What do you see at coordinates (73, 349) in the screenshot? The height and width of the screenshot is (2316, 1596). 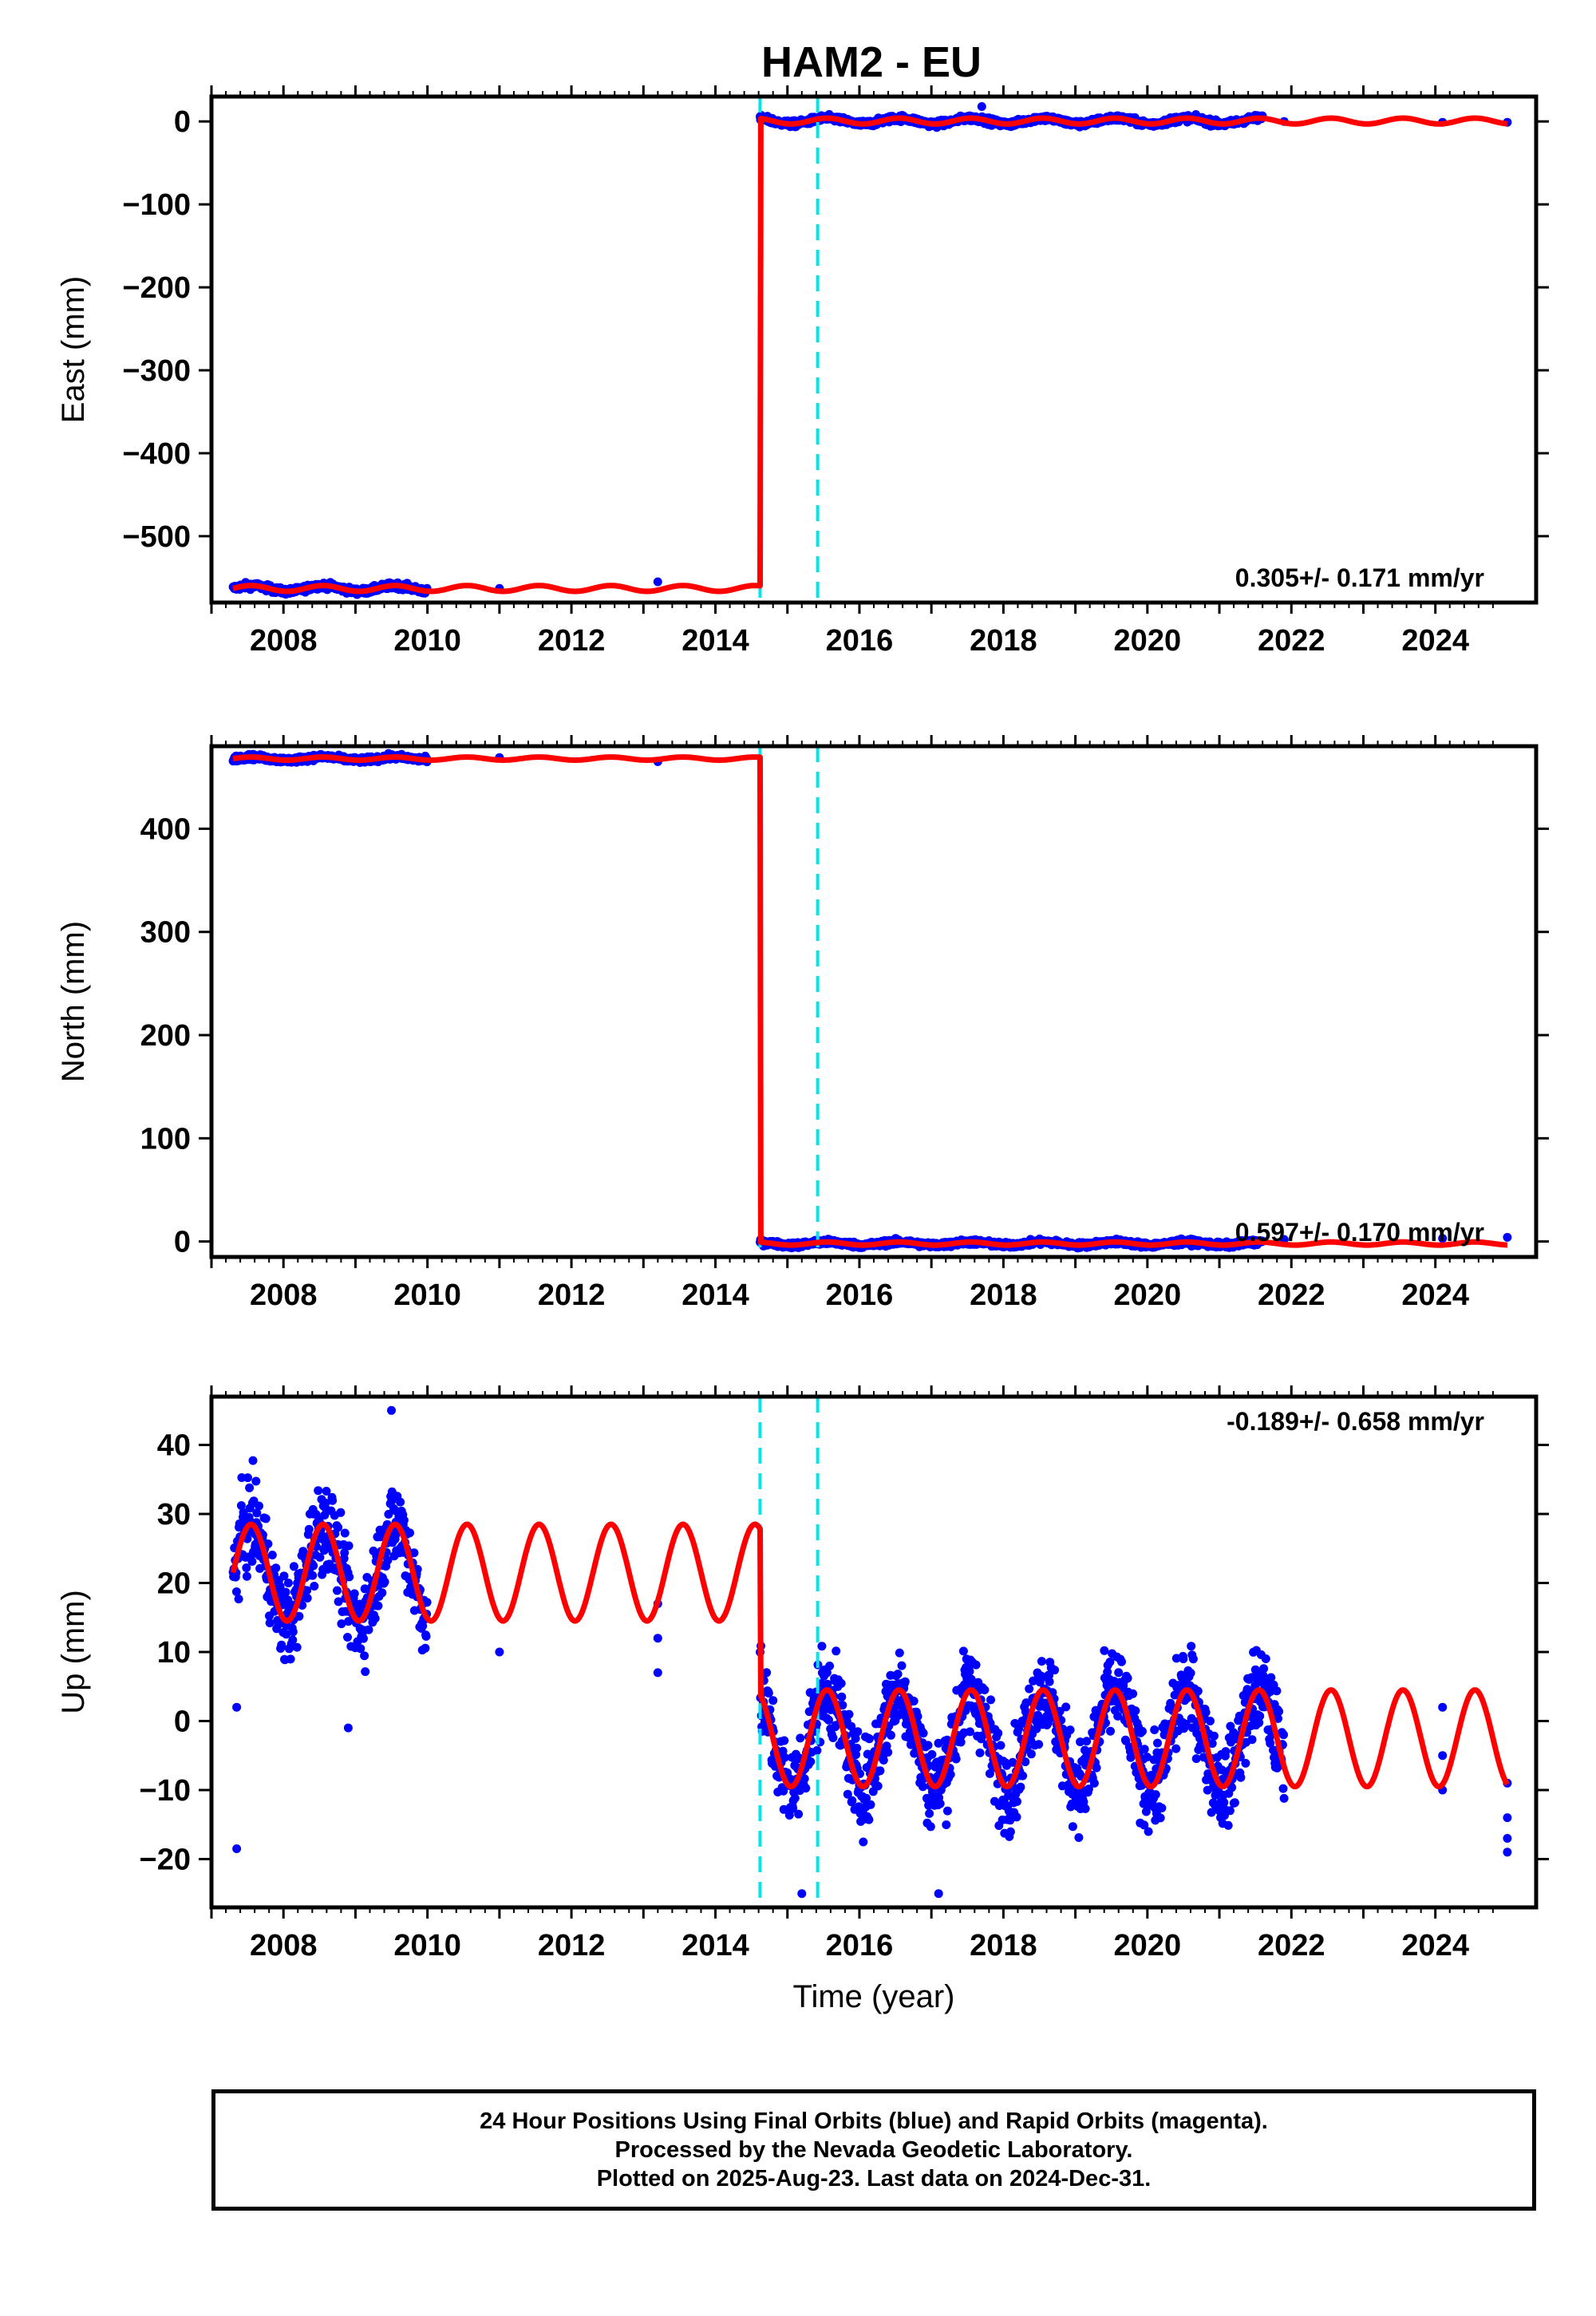 I see `y-axis-label: East (mm)` at bounding box center [73, 349].